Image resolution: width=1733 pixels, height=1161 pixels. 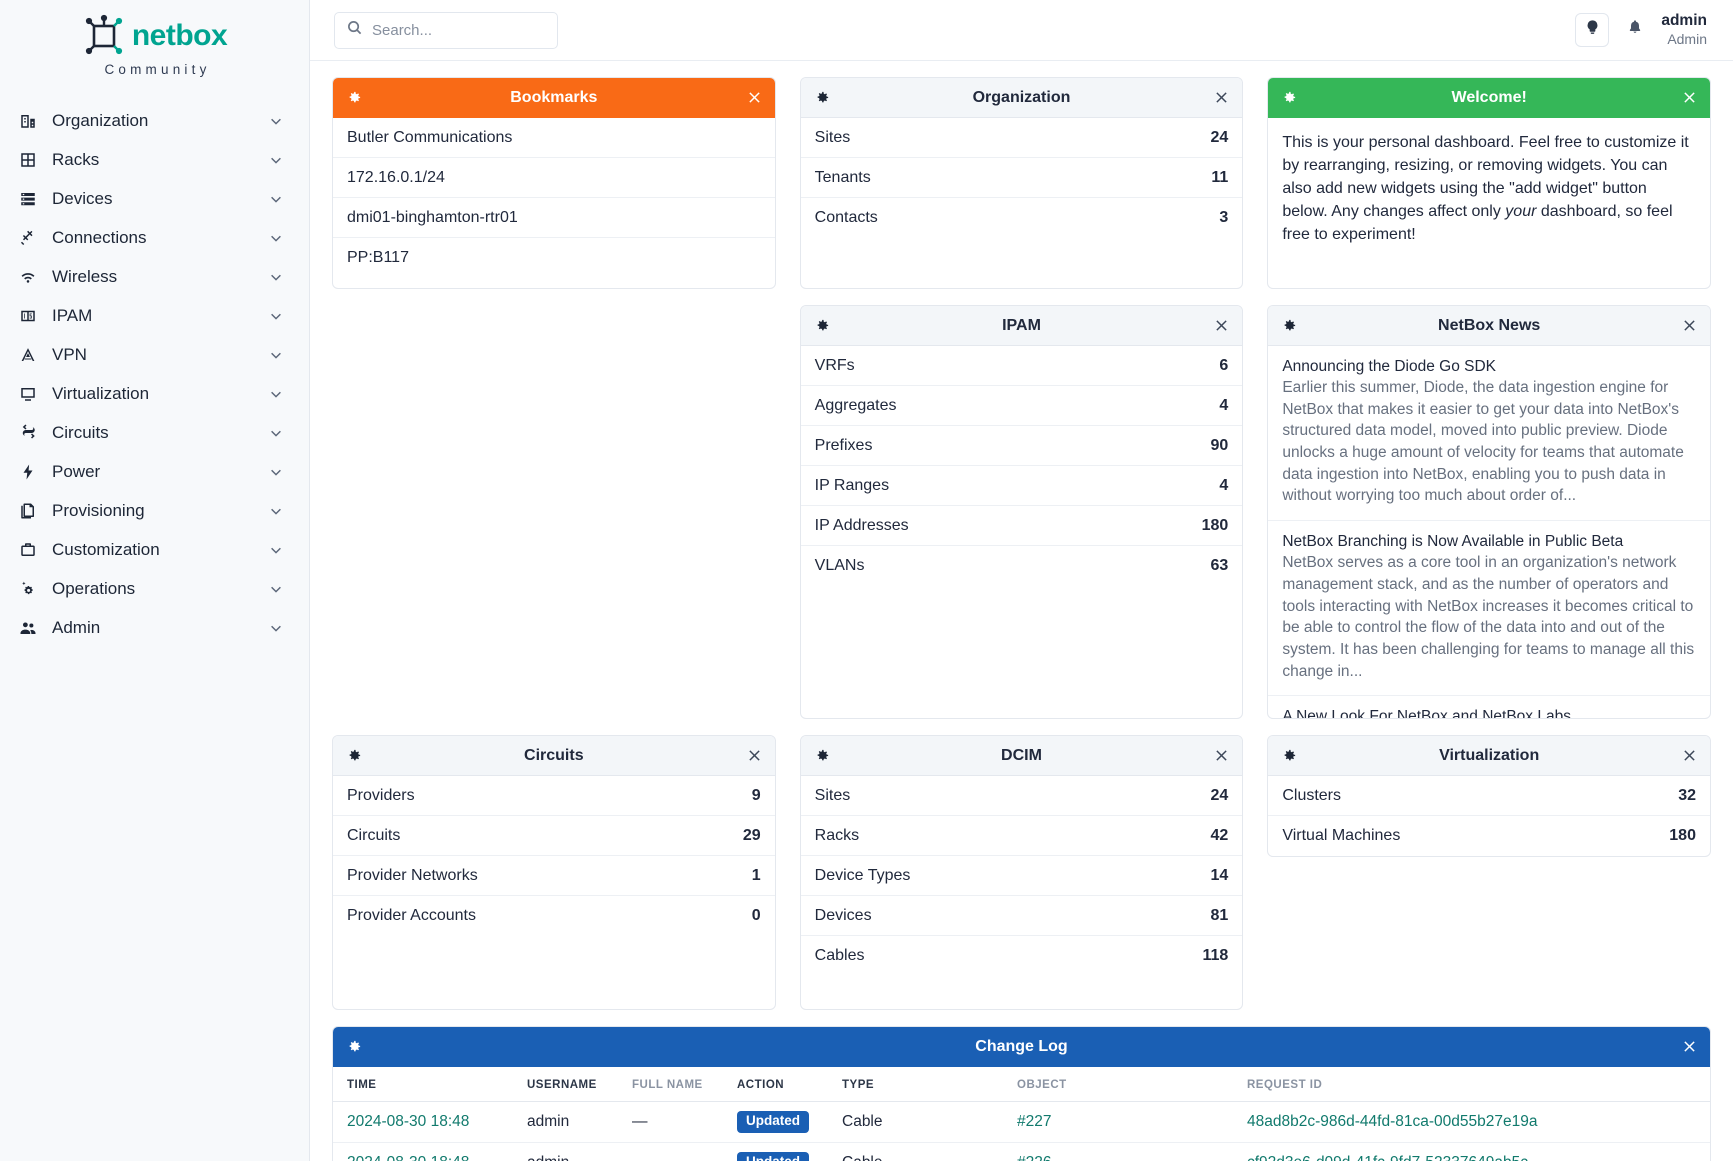 What do you see at coordinates (1021, 876) in the screenshot?
I see `list-item: Device Types 14` at bounding box center [1021, 876].